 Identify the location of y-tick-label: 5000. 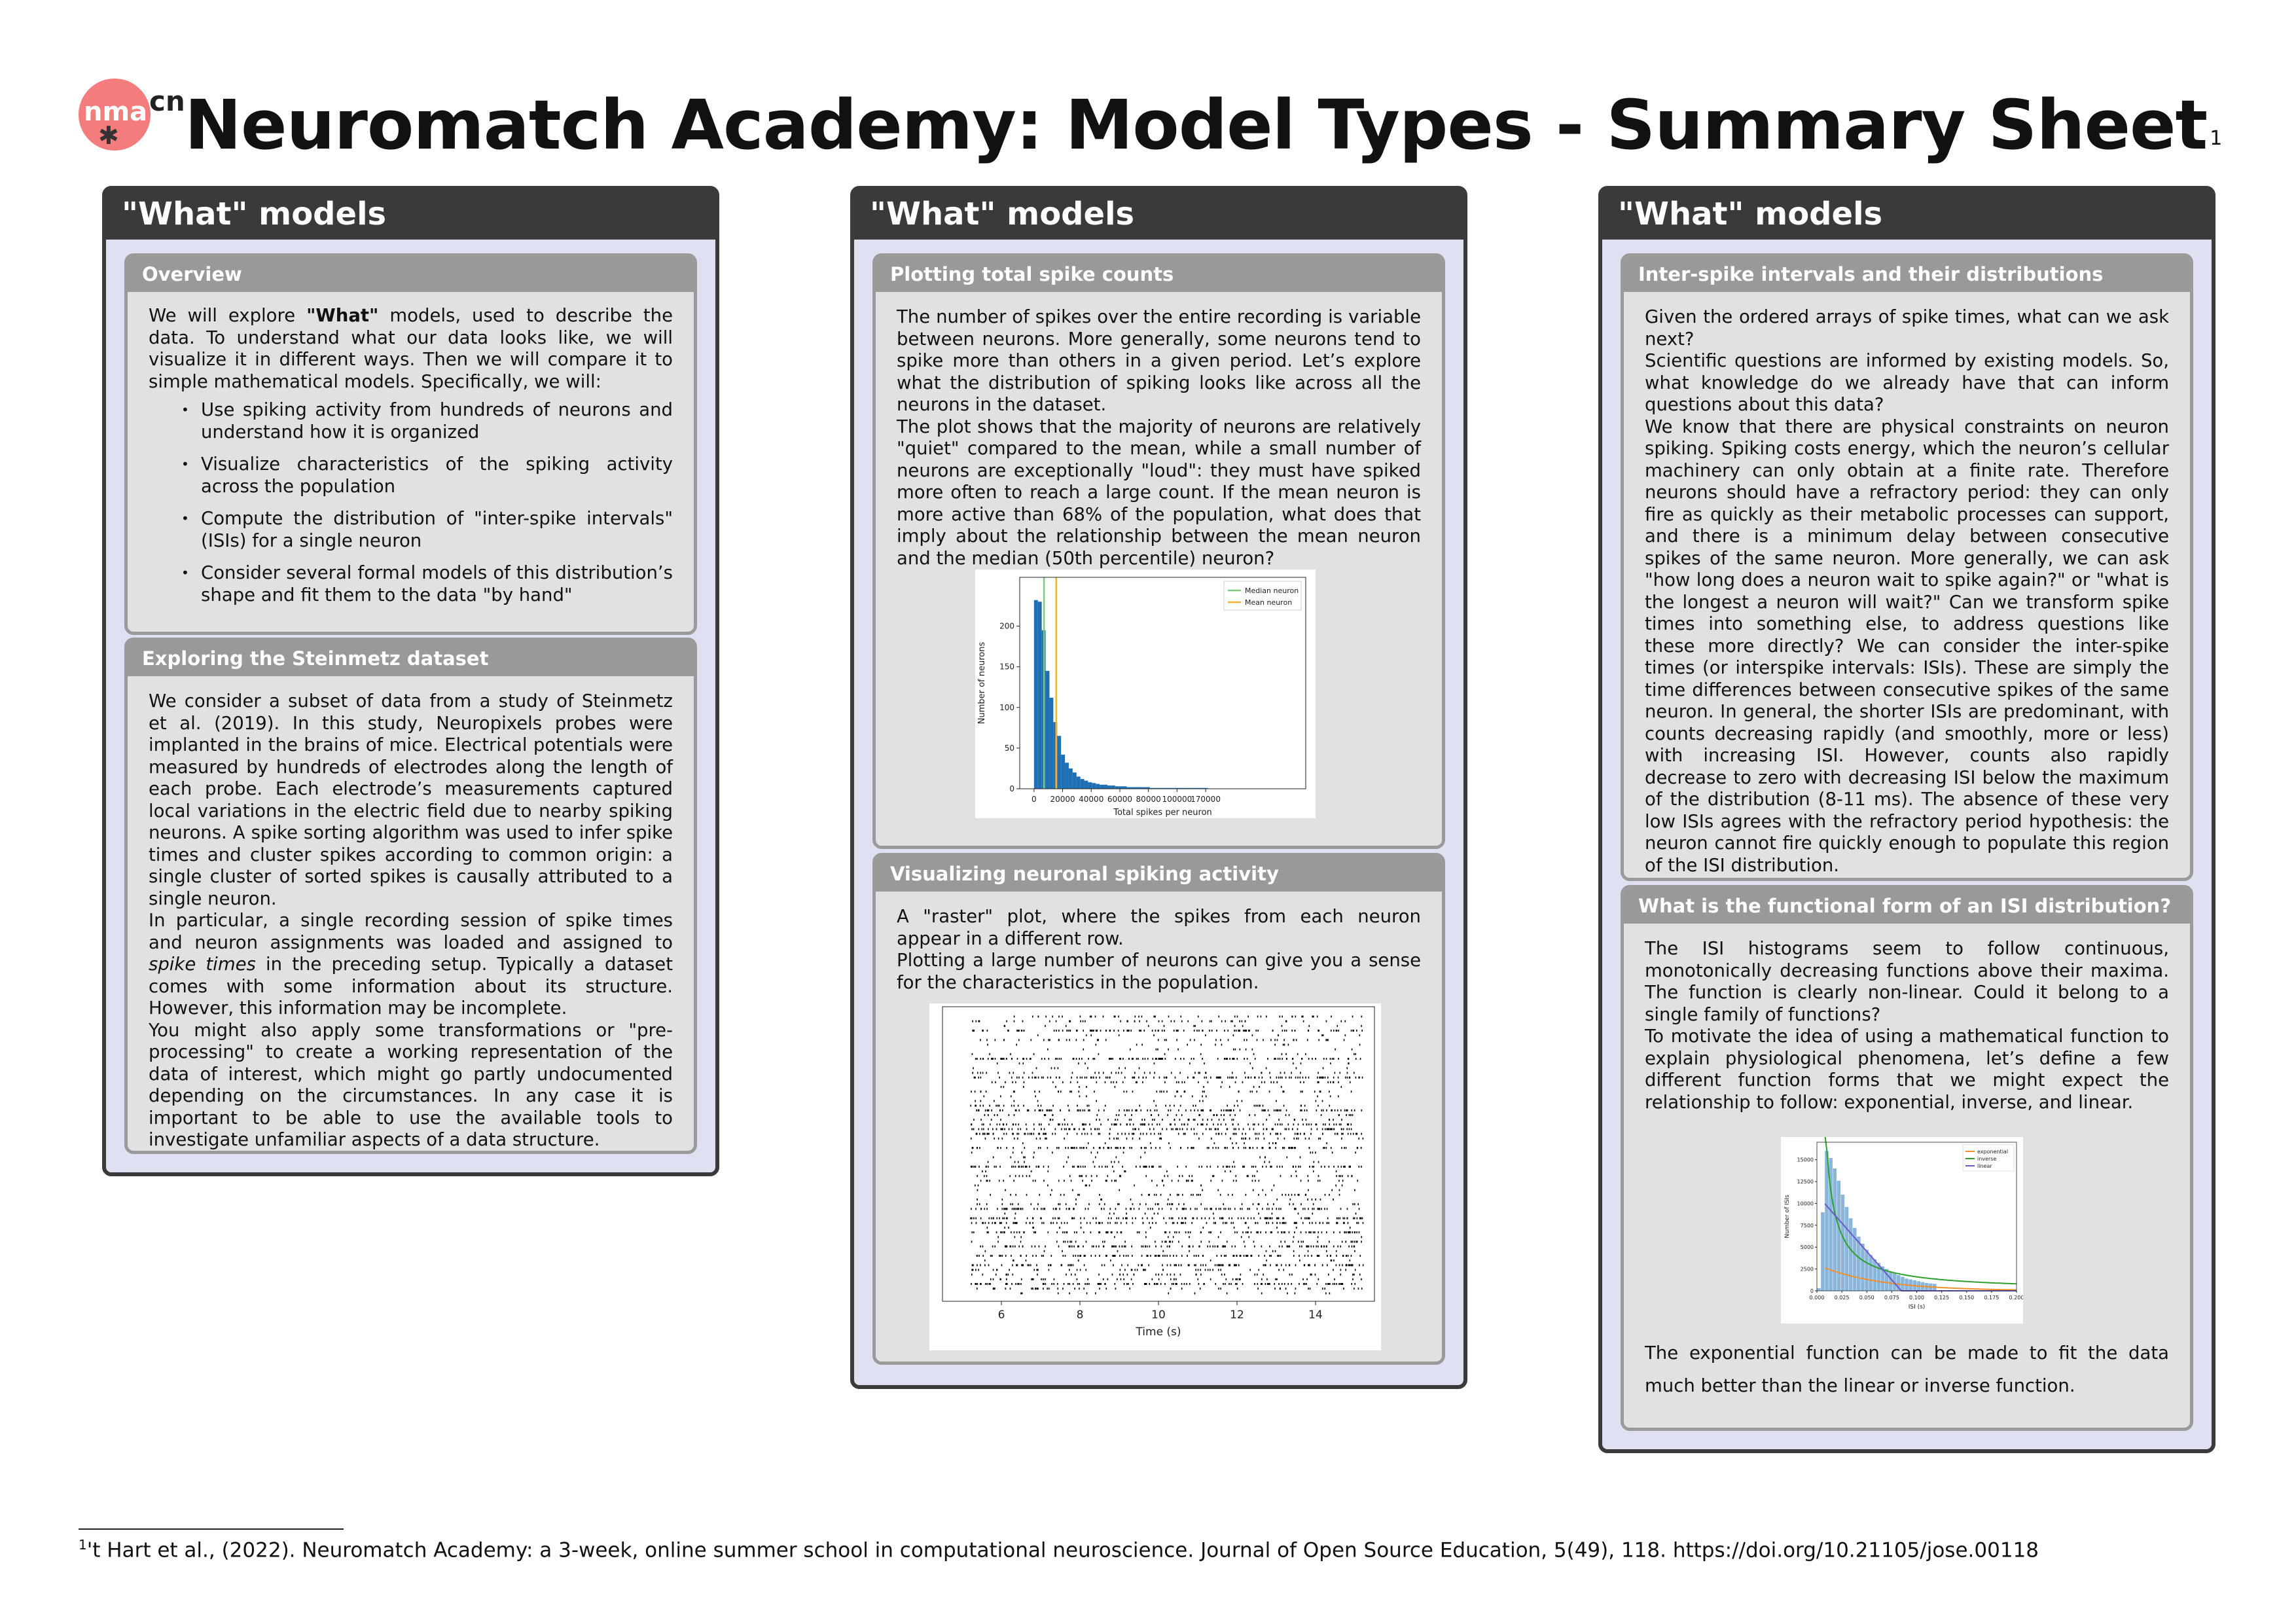
(1807, 1247).